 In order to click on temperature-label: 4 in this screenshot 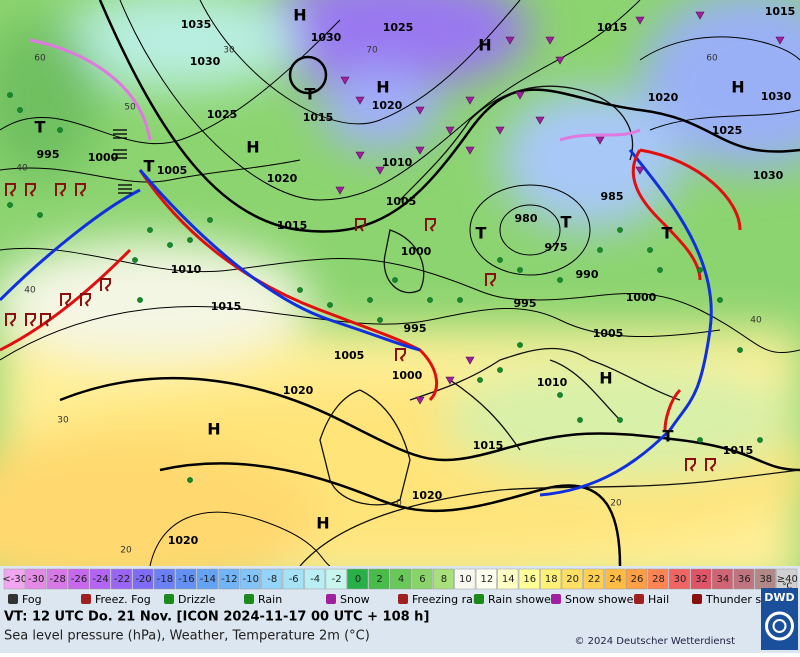, I will do `click(401, 579)`.